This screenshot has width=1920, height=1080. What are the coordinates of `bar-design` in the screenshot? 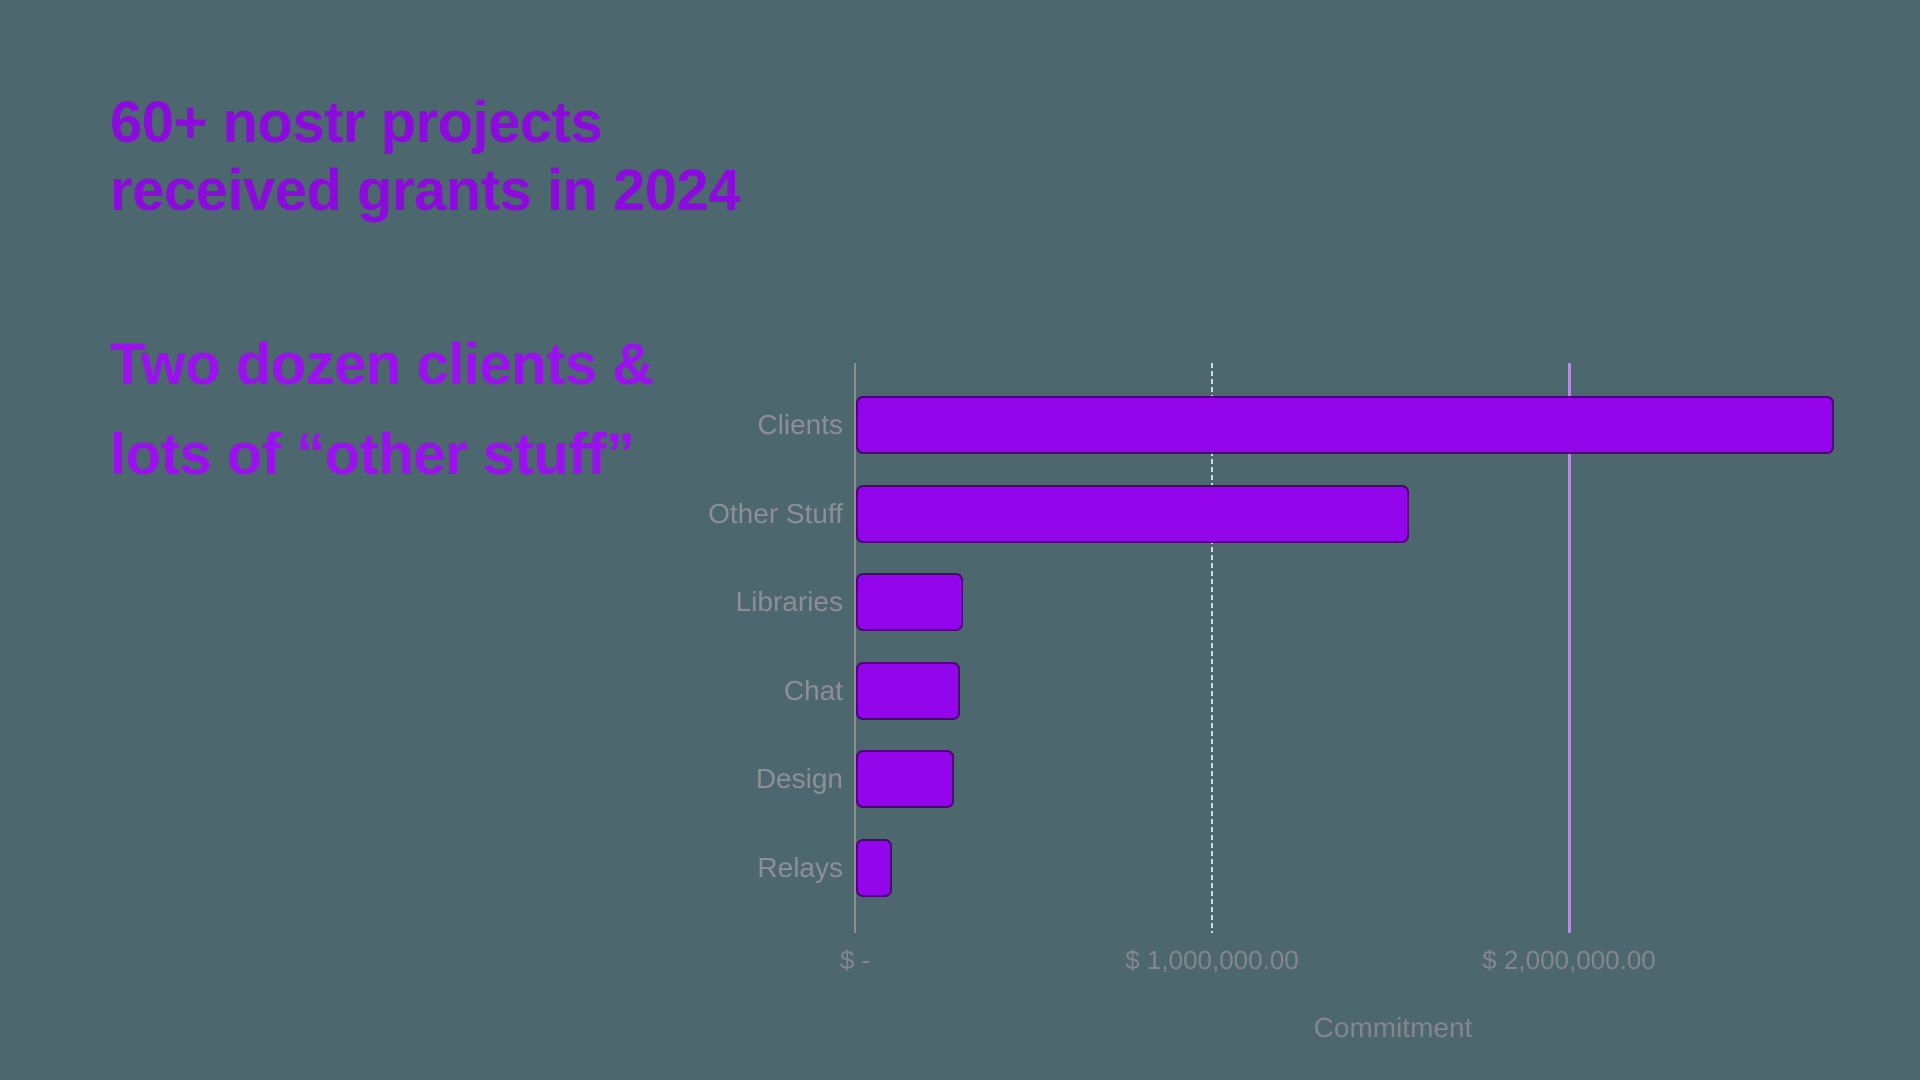 It's located at (905, 779).